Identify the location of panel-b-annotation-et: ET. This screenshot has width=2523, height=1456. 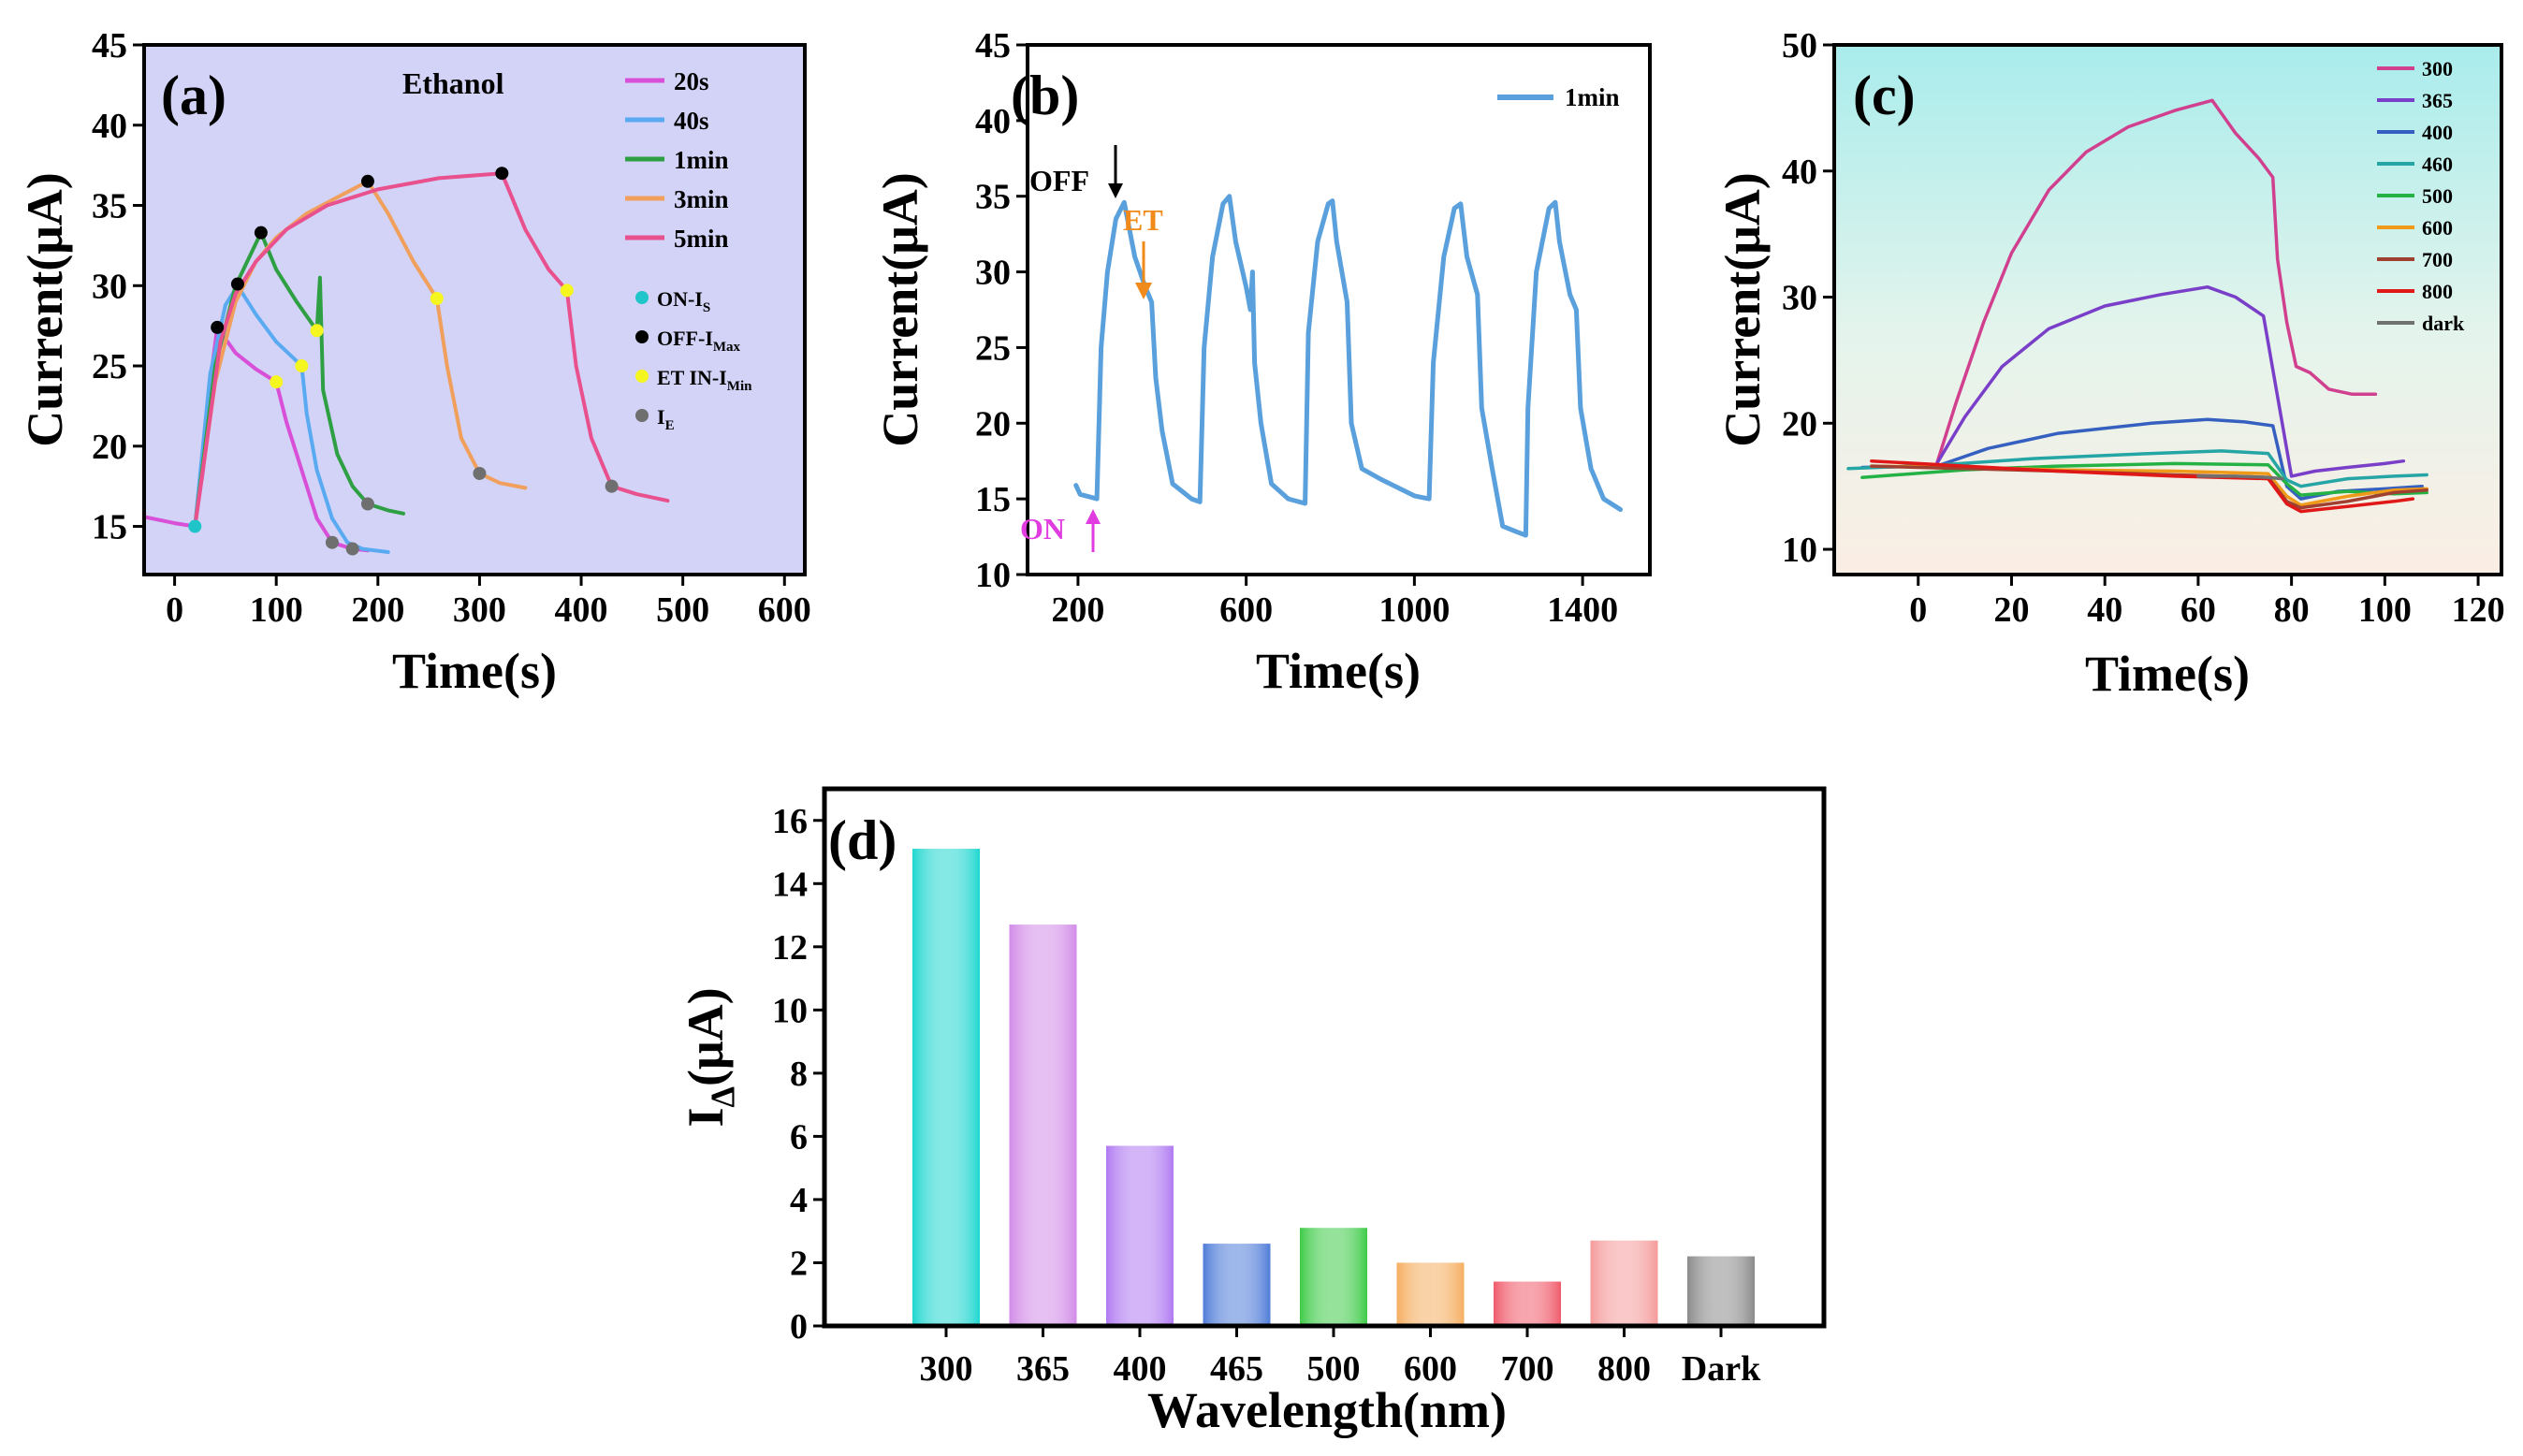
(1143, 220).